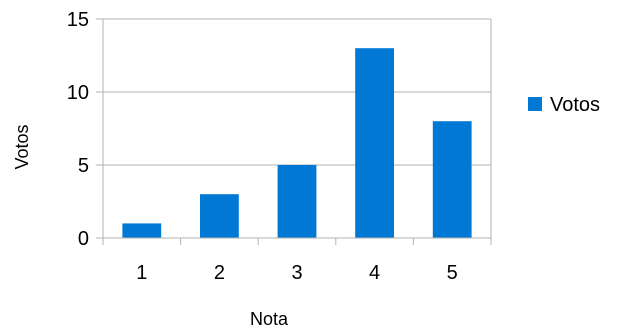  What do you see at coordinates (78, 93) in the screenshot?
I see `y-tick-label: 10` at bounding box center [78, 93].